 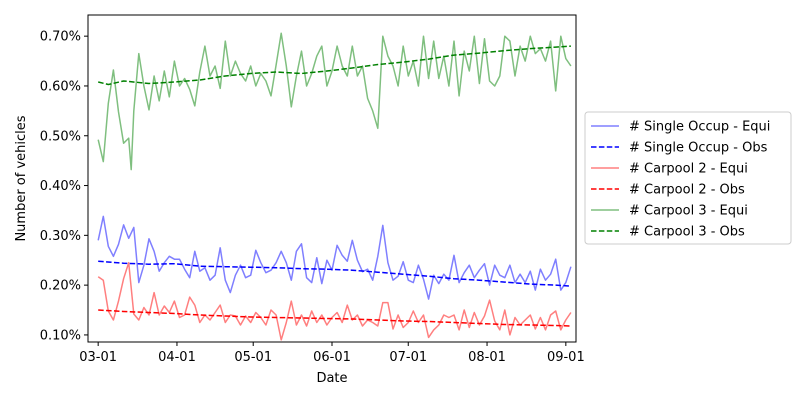 I want to click on legend-label-4: # Carpool 3 - Equi, so click(x=688, y=211).